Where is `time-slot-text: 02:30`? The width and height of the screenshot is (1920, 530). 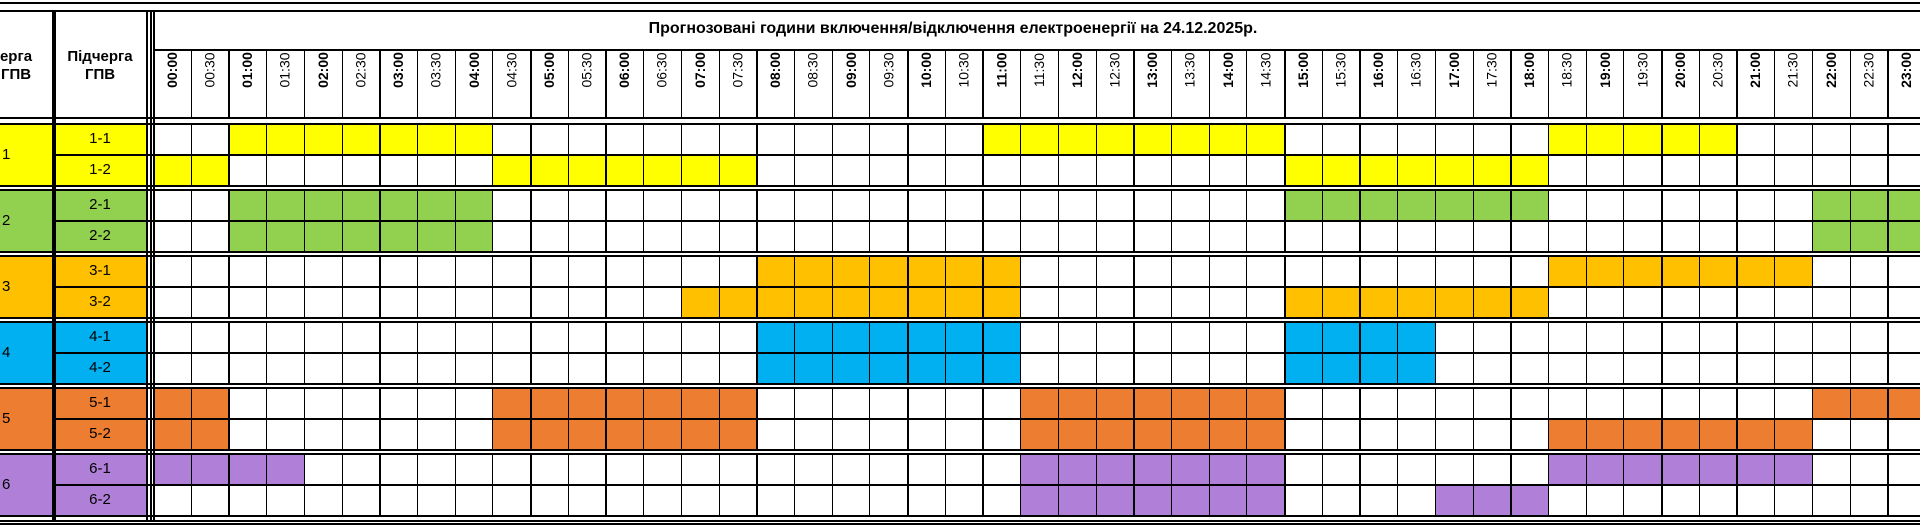 time-slot-text: 02:30 is located at coordinates (360, 69).